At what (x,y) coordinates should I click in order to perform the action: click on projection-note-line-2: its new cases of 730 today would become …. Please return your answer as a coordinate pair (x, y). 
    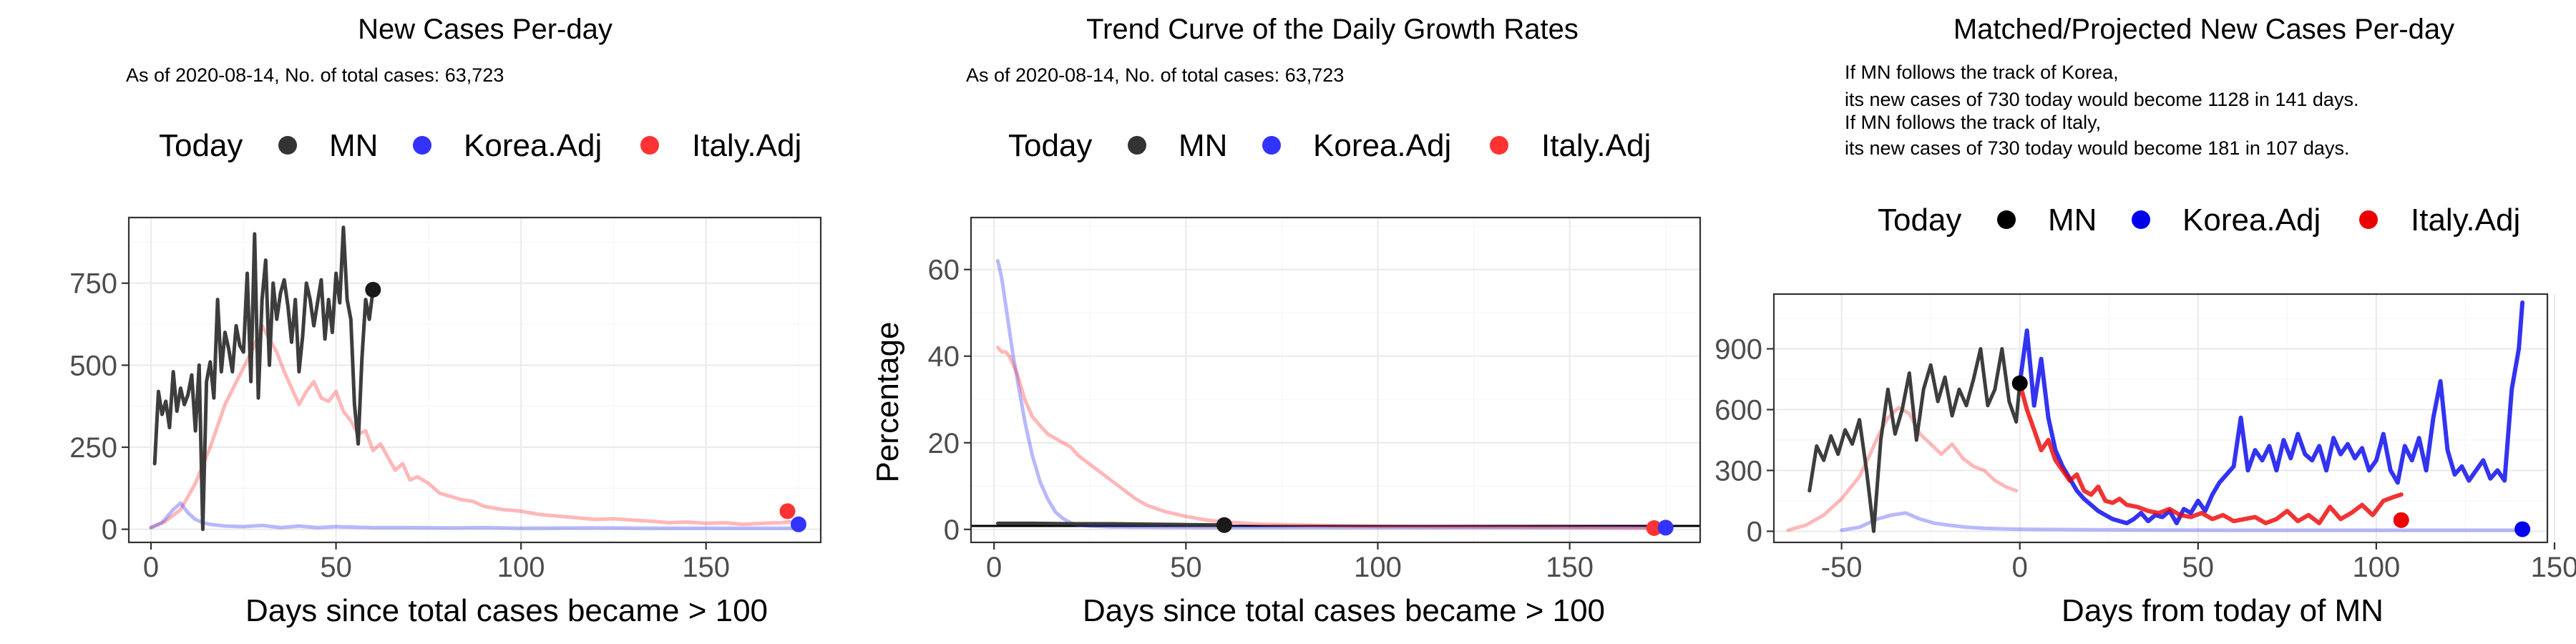
    Looking at the image, I should click on (2101, 100).